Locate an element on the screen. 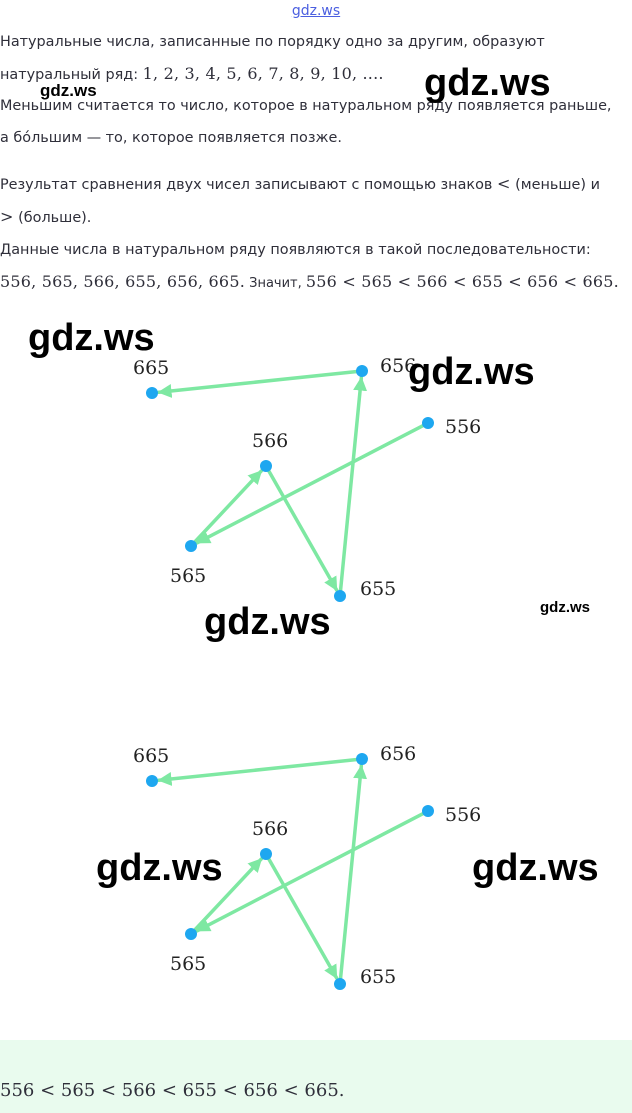 The image size is (632, 1113). paragraph-text: Значит, is located at coordinates (275, 283).